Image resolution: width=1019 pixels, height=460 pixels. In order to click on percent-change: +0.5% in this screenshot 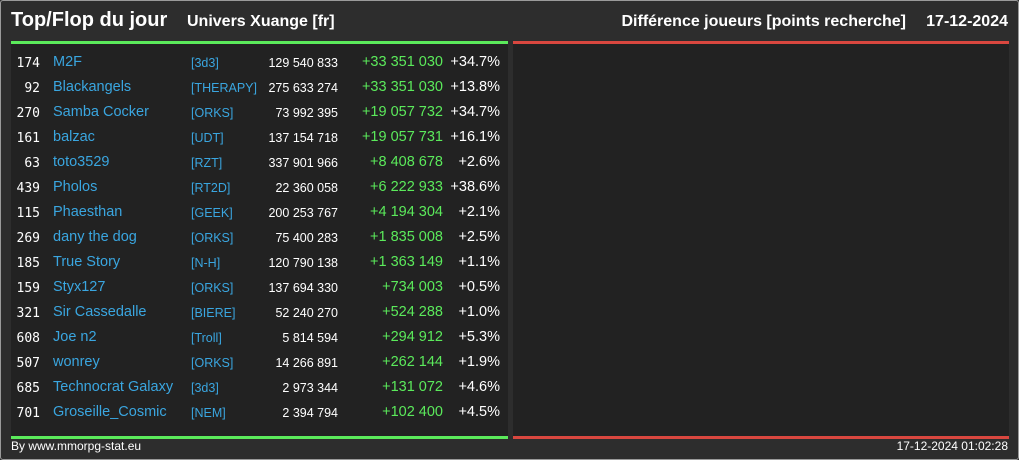, I will do `click(479, 287)`.